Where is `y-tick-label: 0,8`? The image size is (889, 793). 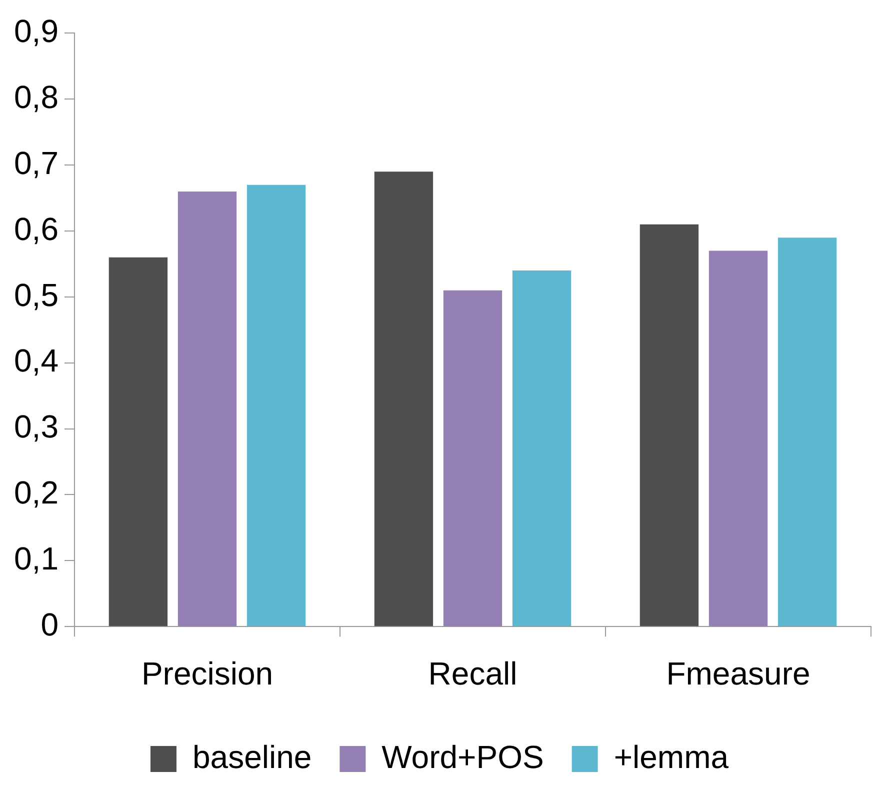 y-tick-label: 0,8 is located at coordinates (36, 96).